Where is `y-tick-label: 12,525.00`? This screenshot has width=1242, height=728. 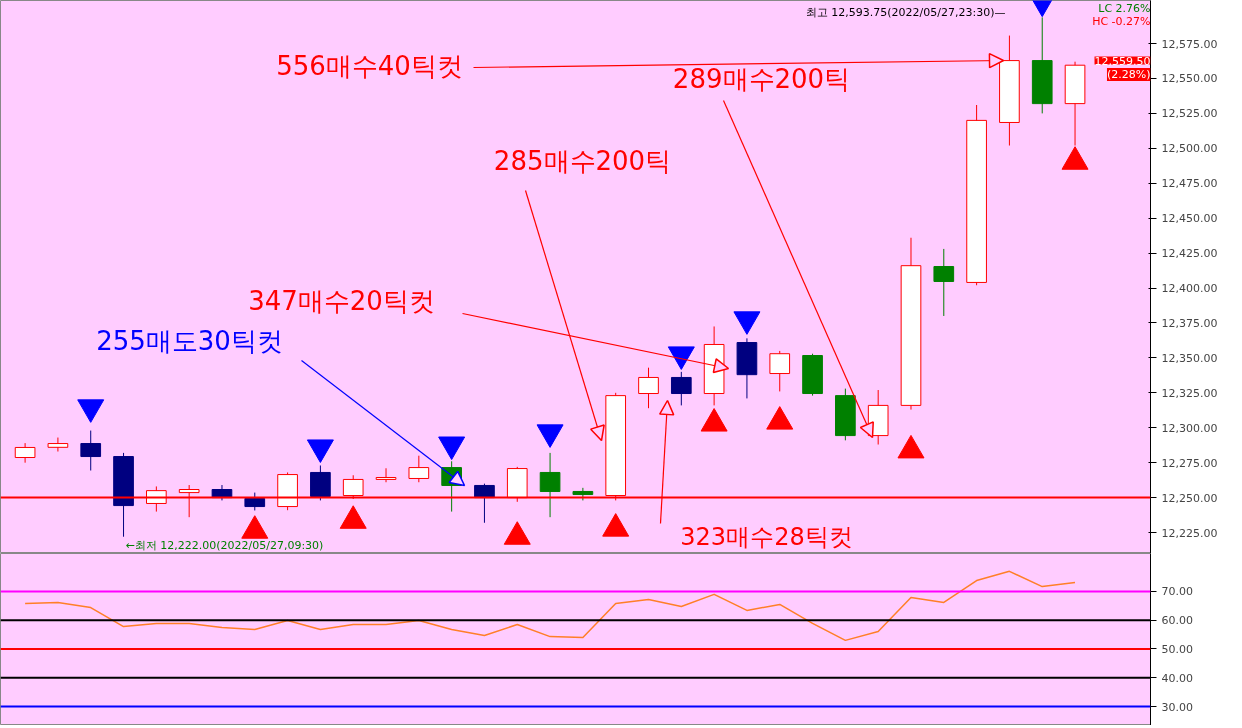
y-tick-label: 12,525.00 is located at coordinates (1189, 114).